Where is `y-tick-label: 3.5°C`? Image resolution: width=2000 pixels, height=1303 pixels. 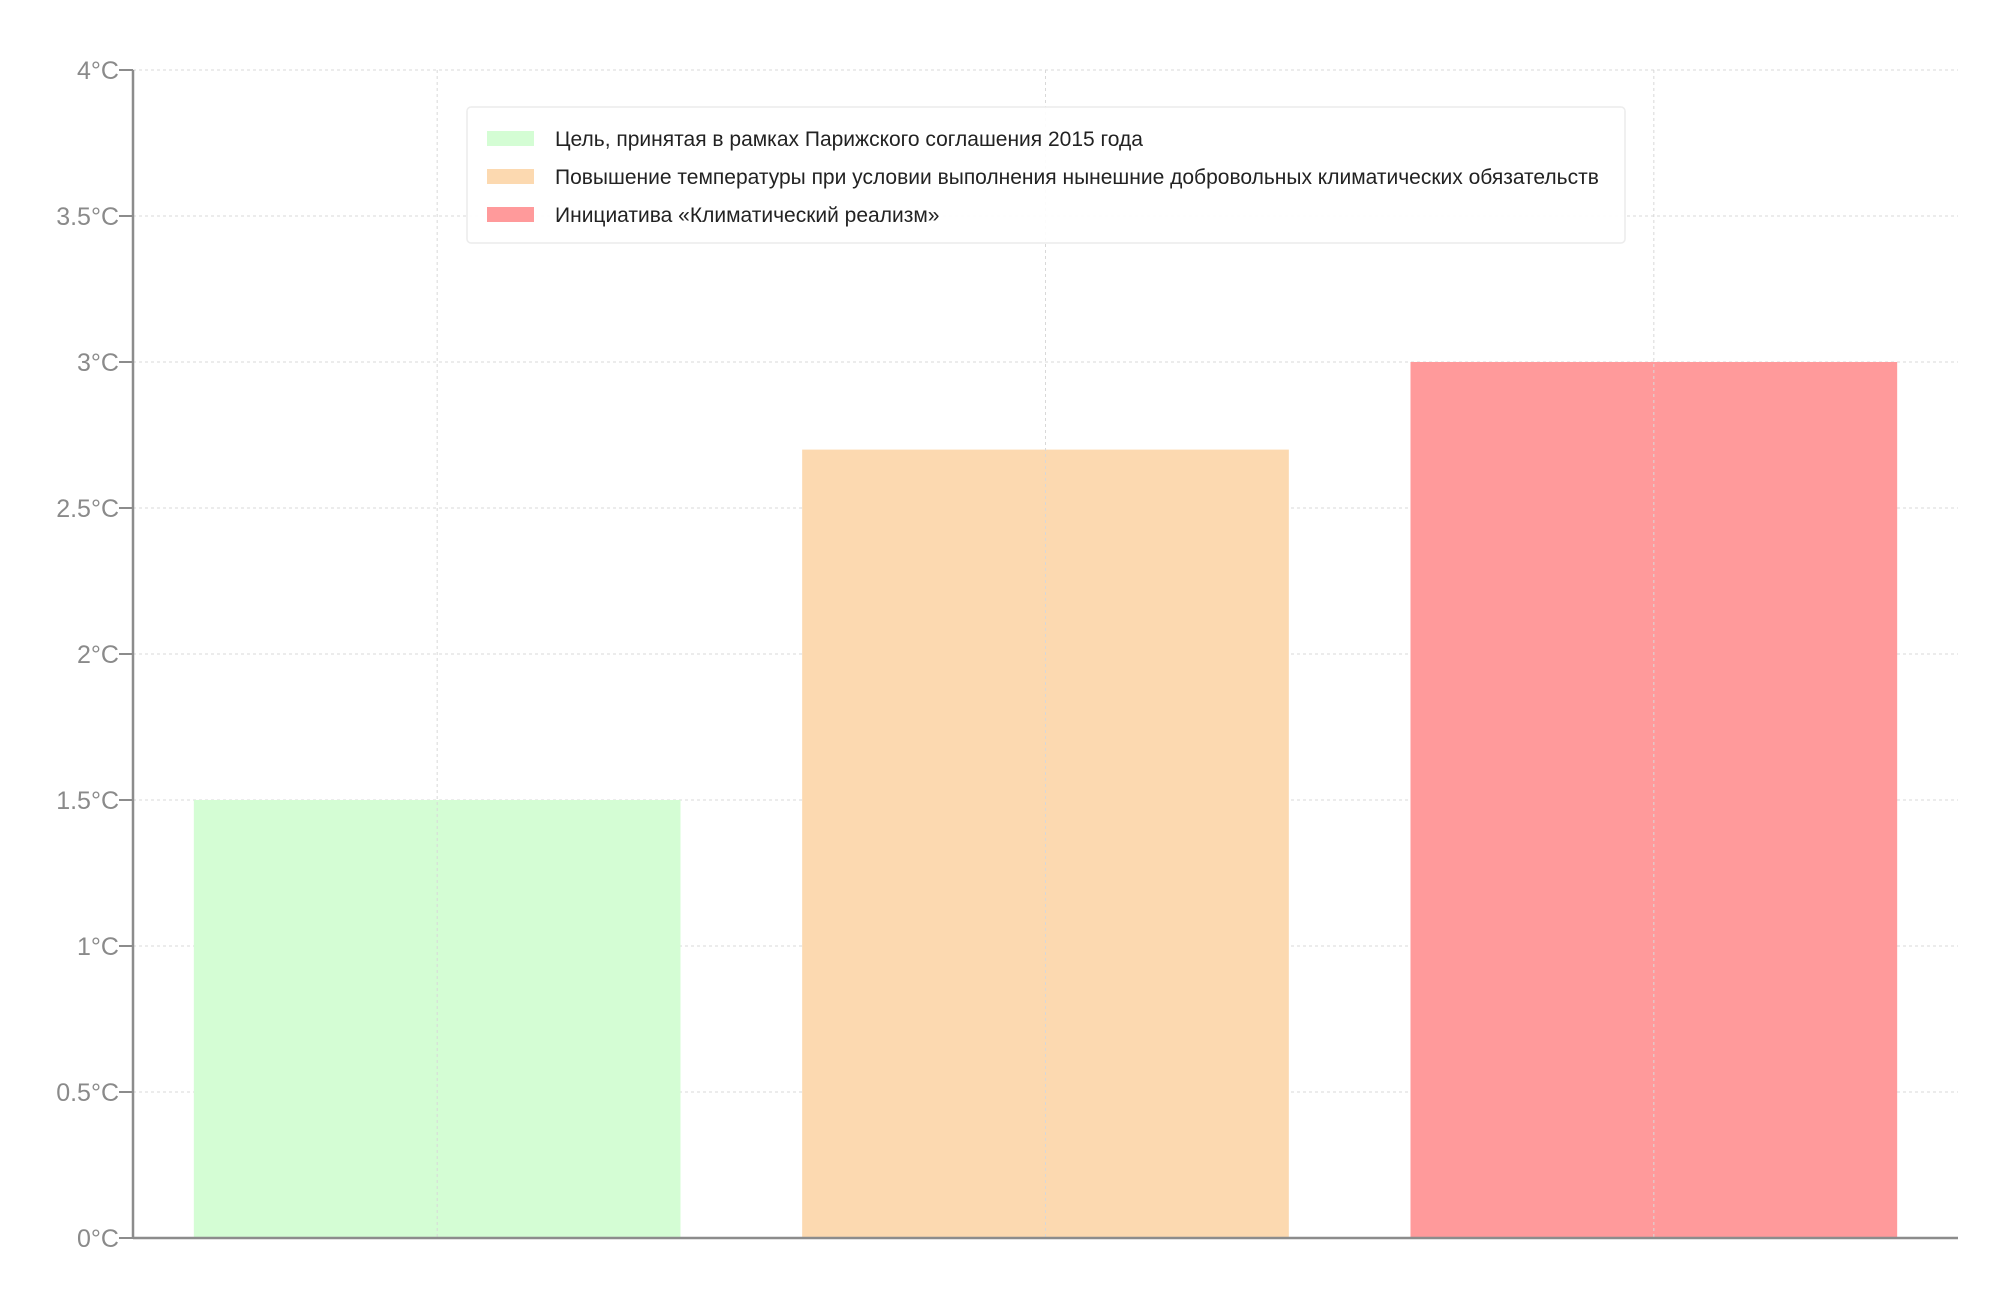
y-tick-label: 3.5°C is located at coordinates (87, 217).